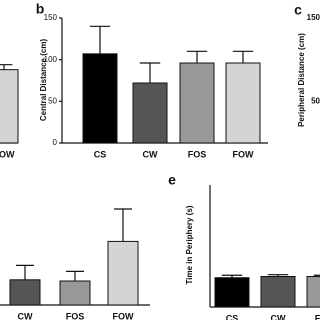  I want to click on panel-label: b, so click(40, 9).